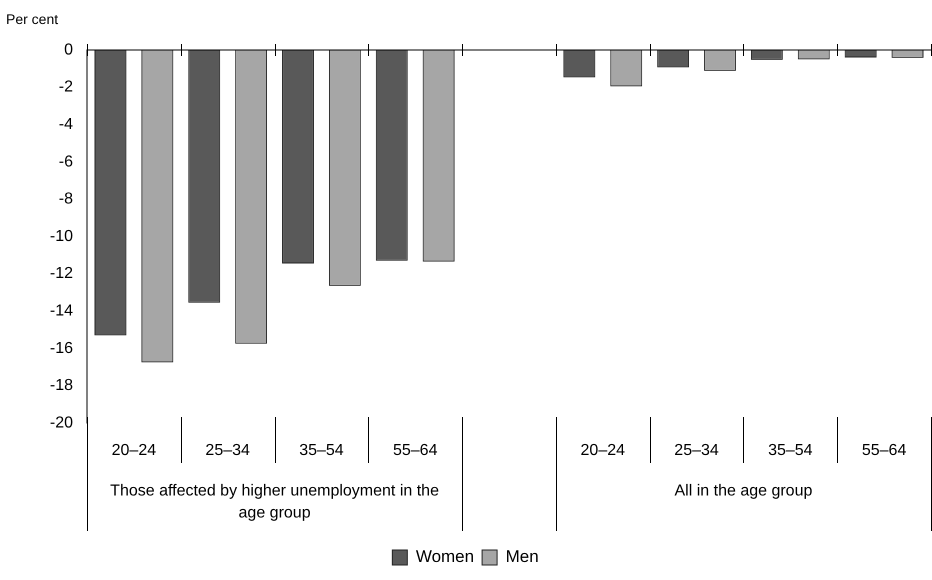 Image resolution: width=932 pixels, height=580 pixels. What do you see at coordinates (66, 87) in the screenshot?
I see `y-tick-label: -2` at bounding box center [66, 87].